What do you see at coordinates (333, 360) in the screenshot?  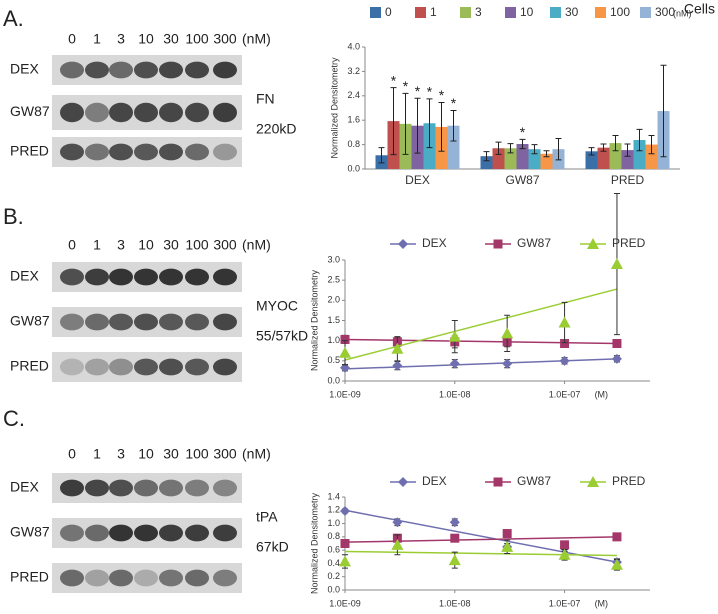 I see `y-tick-label: 0.5` at bounding box center [333, 360].